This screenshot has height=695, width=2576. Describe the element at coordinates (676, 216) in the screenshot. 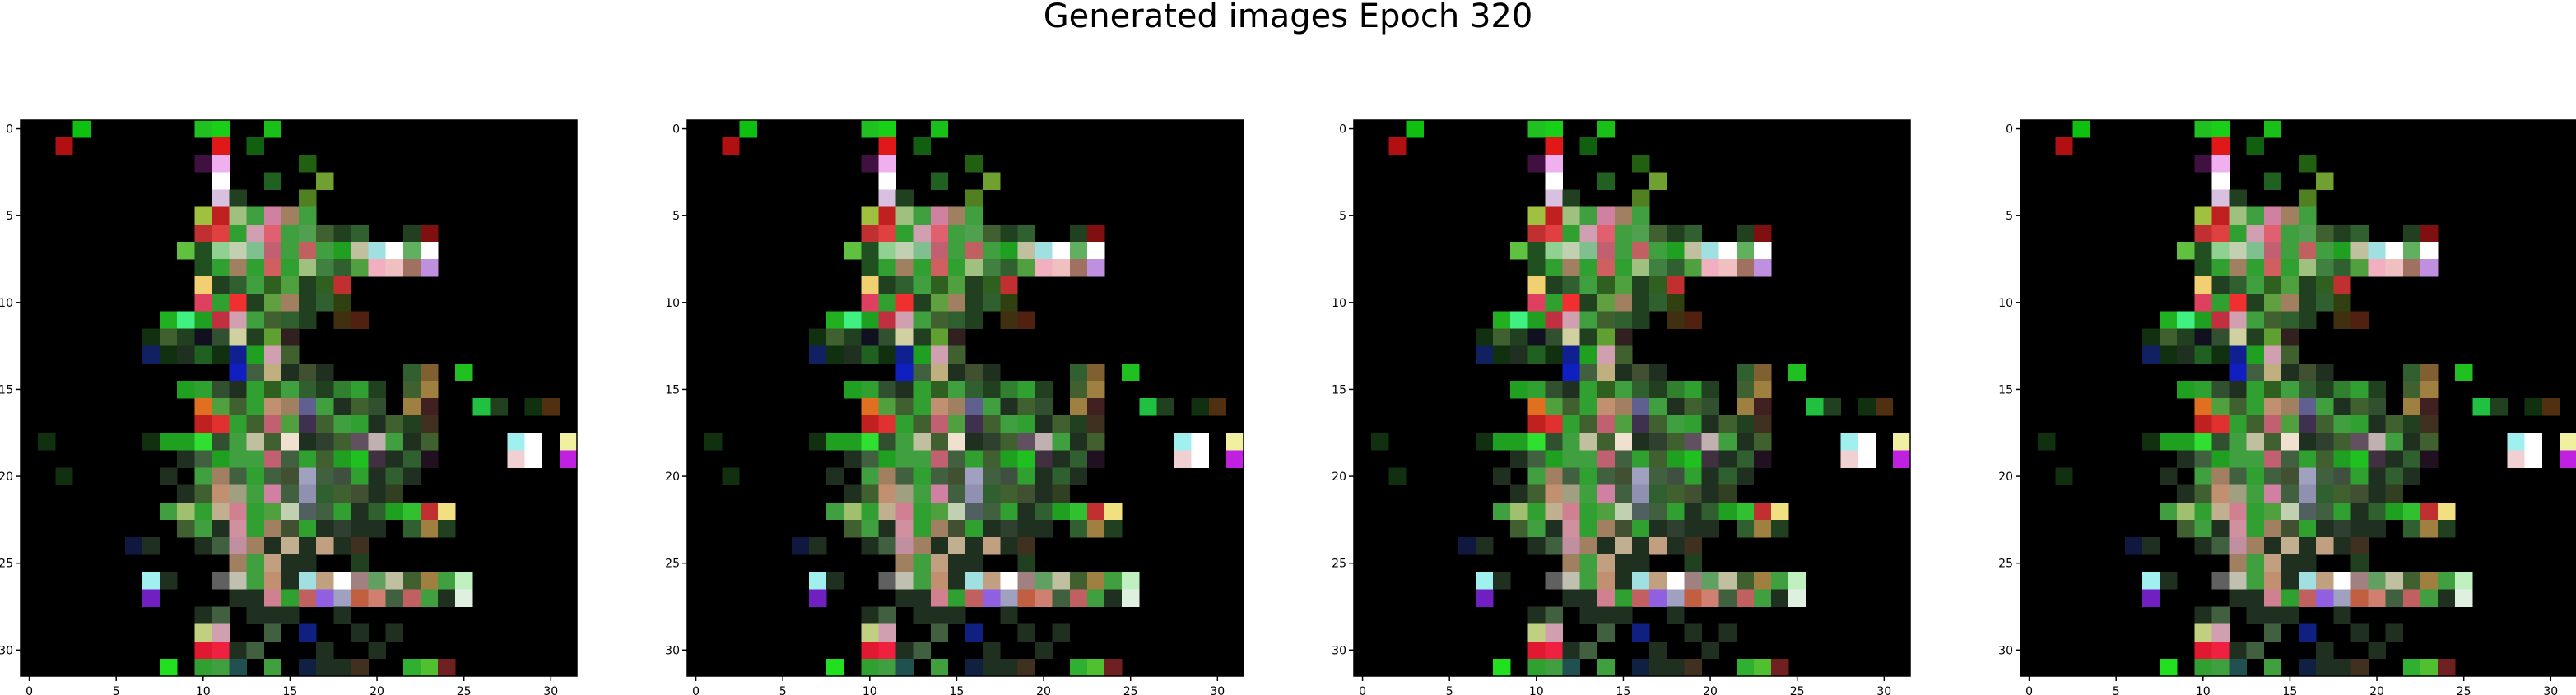

I see `y-tick-label: 5` at that location.